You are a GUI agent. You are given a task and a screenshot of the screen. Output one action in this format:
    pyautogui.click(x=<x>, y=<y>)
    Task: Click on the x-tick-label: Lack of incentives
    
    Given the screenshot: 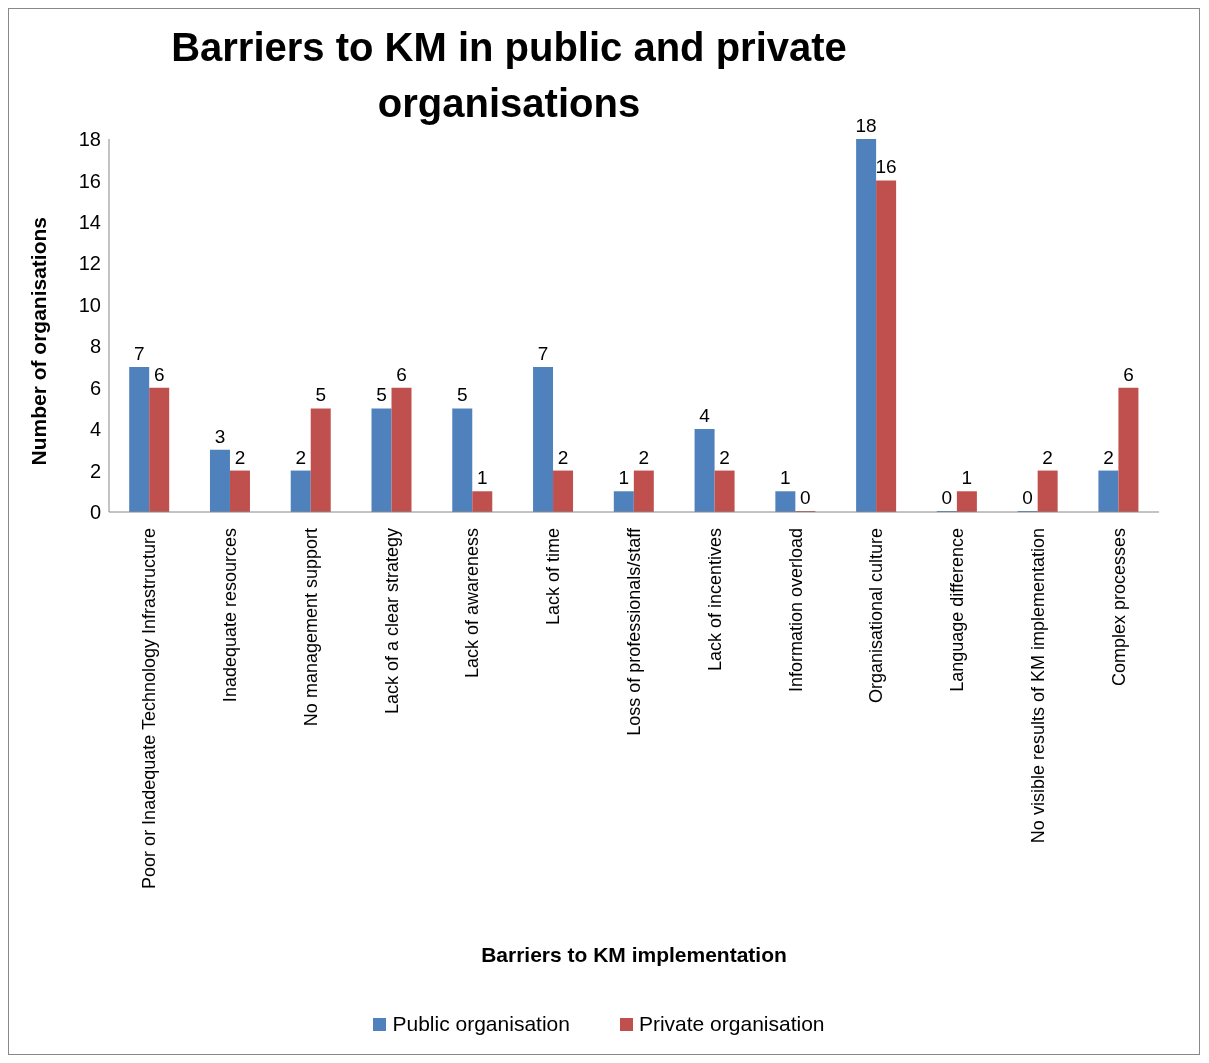 What is the action you would take?
    pyautogui.click(x=714, y=600)
    